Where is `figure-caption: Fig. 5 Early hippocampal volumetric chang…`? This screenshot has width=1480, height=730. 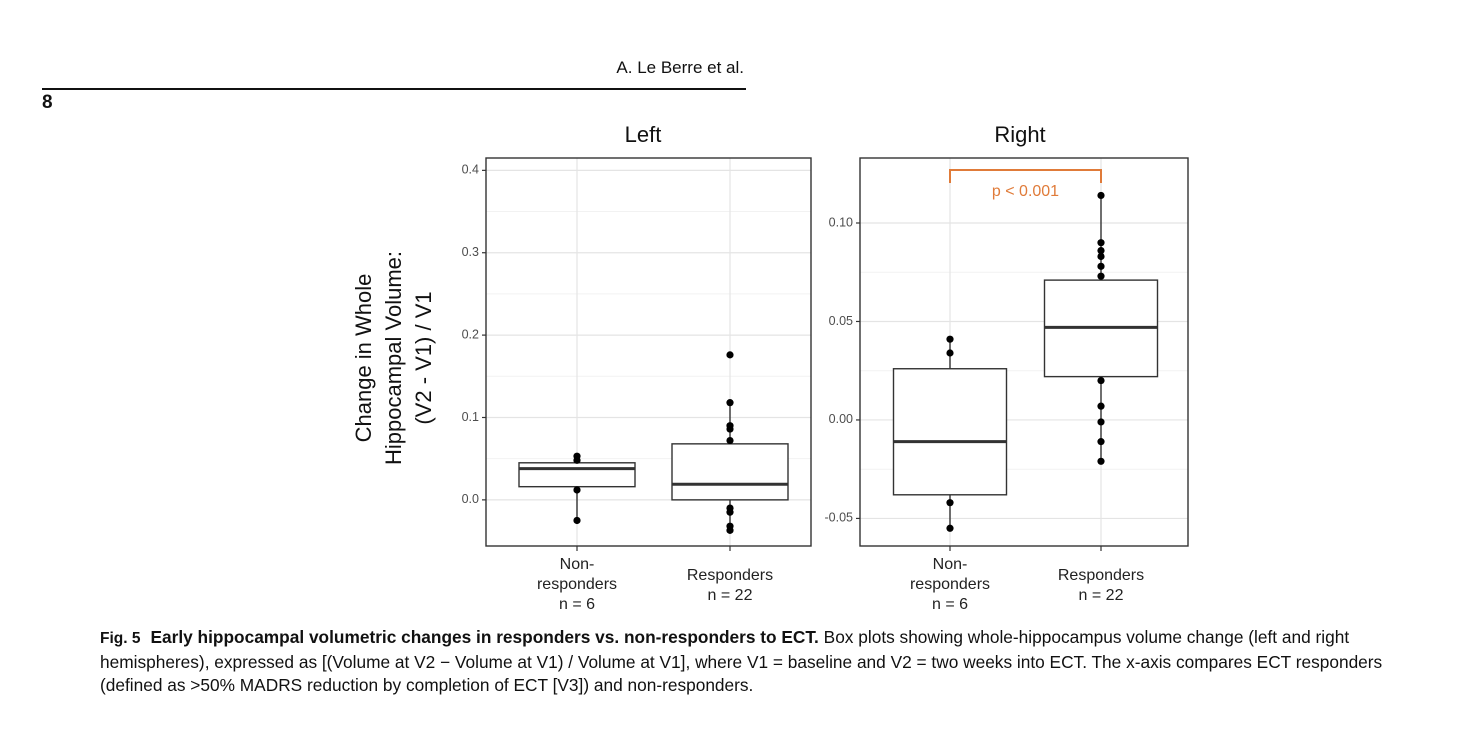
figure-caption: Fig. 5 Early hippocampal volumetric chang… is located at coordinates (770, 662).